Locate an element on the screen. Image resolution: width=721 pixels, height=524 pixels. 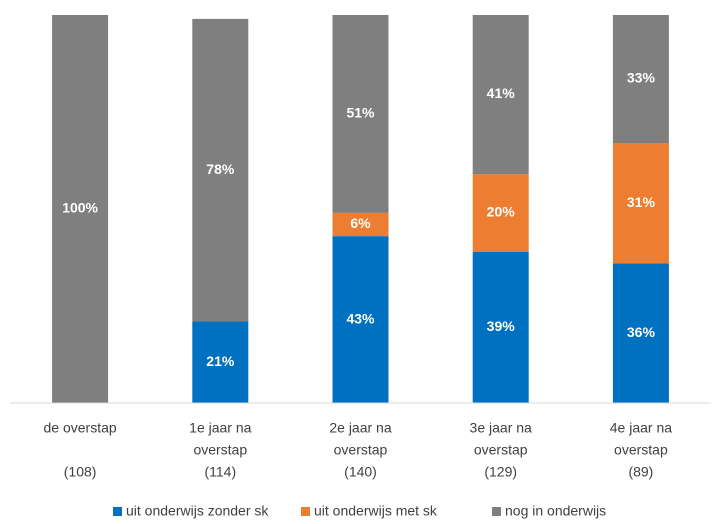
legend-label: nog in onderwijs is located at coordinates (555, 511).